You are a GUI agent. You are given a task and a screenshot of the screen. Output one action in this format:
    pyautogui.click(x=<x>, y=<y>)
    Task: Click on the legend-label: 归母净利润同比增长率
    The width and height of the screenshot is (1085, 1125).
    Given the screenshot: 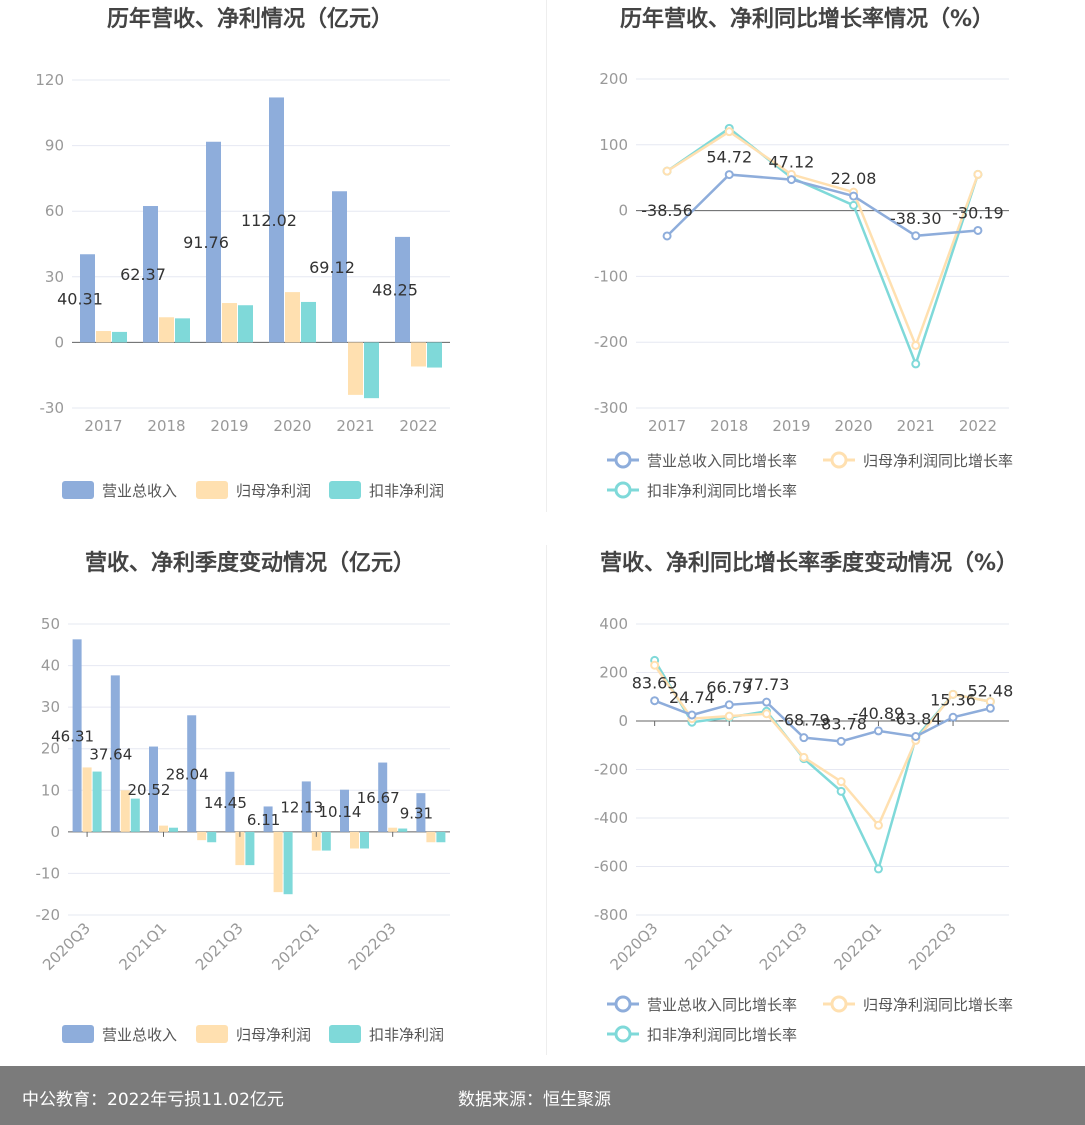 What is the action you would take?
    pyautogui.click(x=938, y=1005)
    